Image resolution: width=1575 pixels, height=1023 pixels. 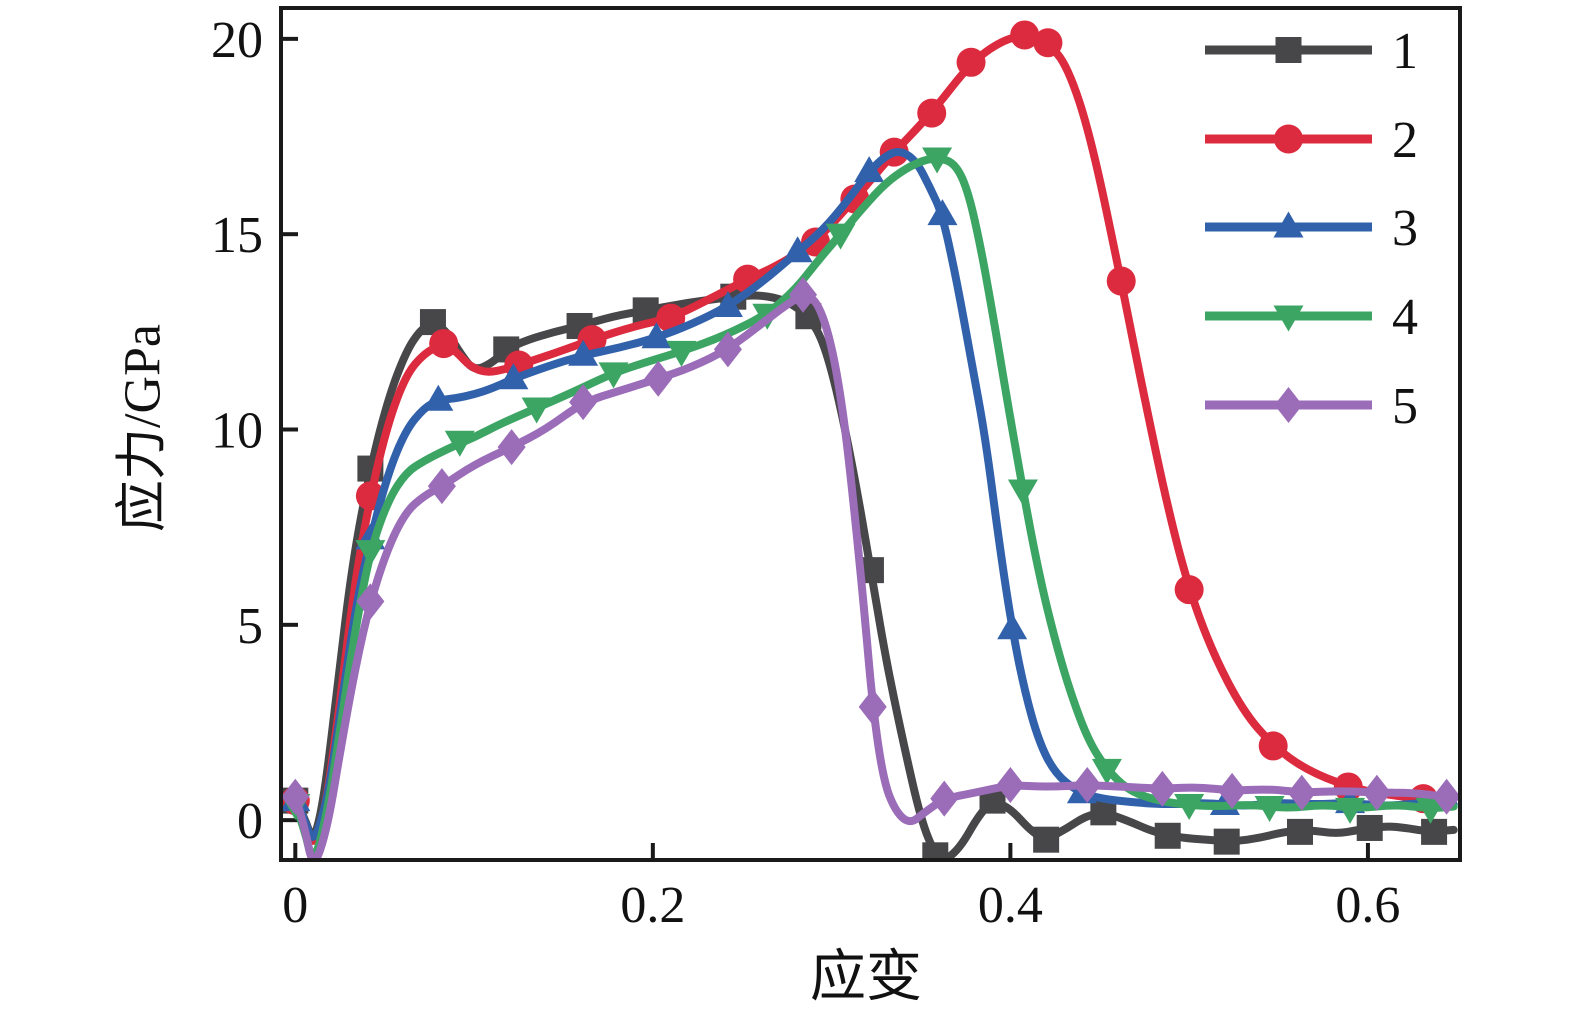 I want to click on legend-label: 5, so click(x=1405, y=406).